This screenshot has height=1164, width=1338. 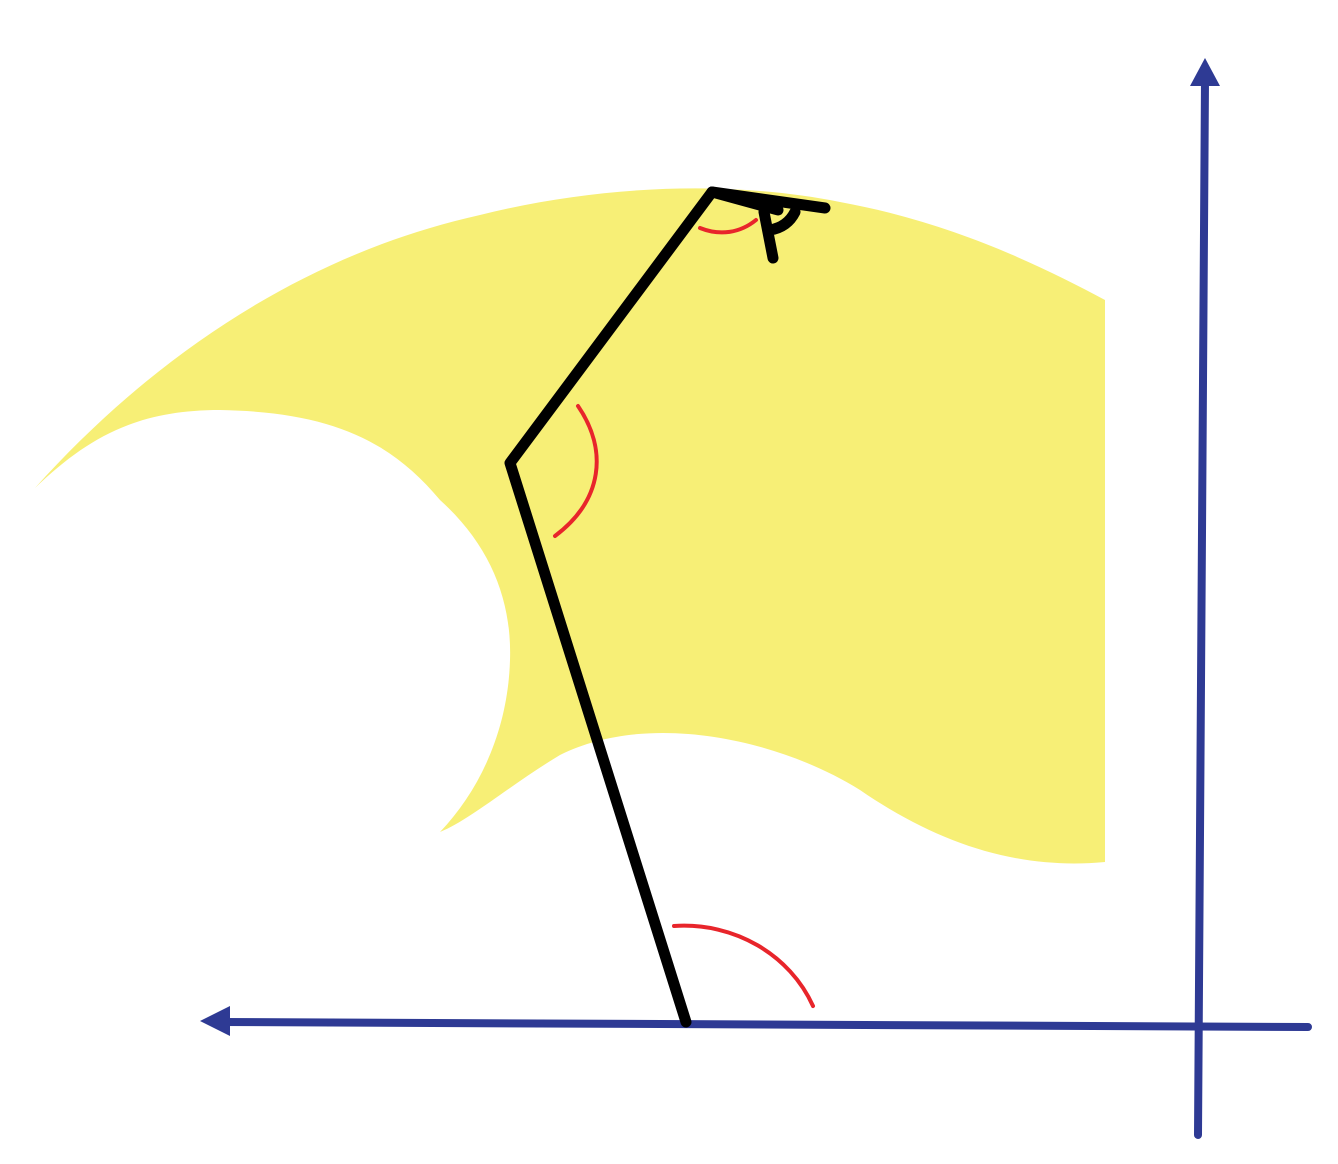 What do you see at coordinates (765, 1024) in the screenshot?
I see `horizontal-axis` at bounding box center [765, 1024].